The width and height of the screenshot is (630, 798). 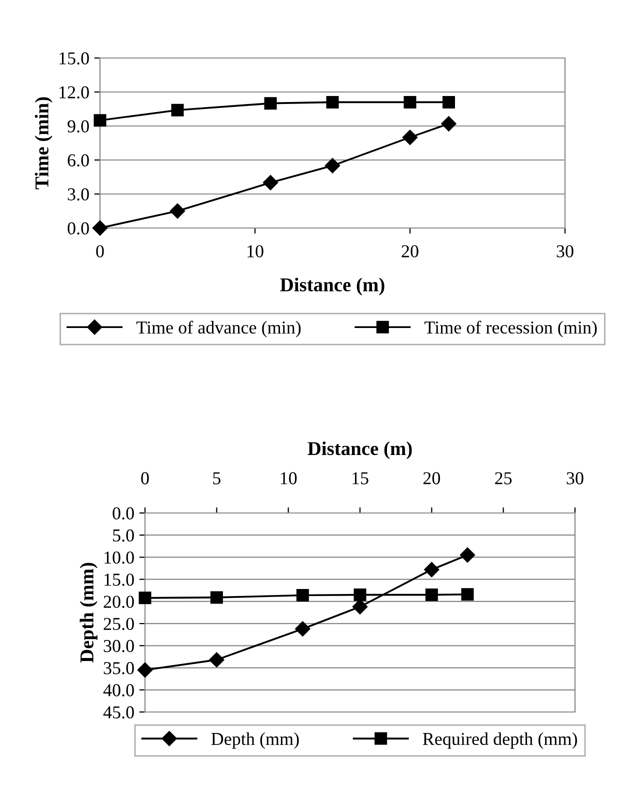 I want to click on legend-label: Required depth (mm), so click(x=499, y=740).